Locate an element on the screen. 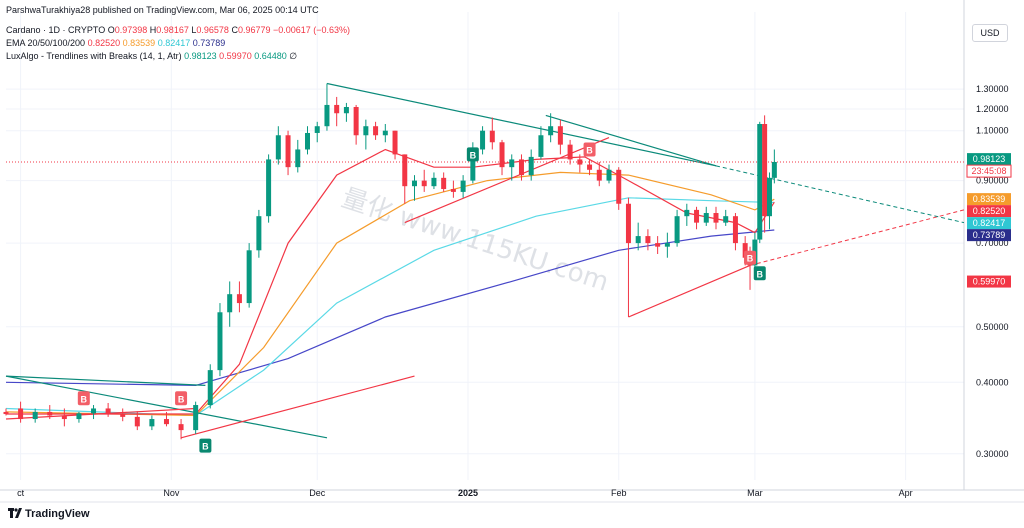  y-tick-label: 1.10000 is located at coordinates (992, 131).